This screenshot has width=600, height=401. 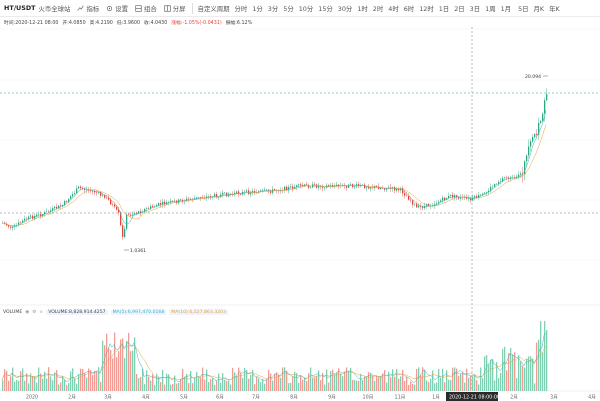 I want to click on period-1min: 1分, so click(x=257, y=8).